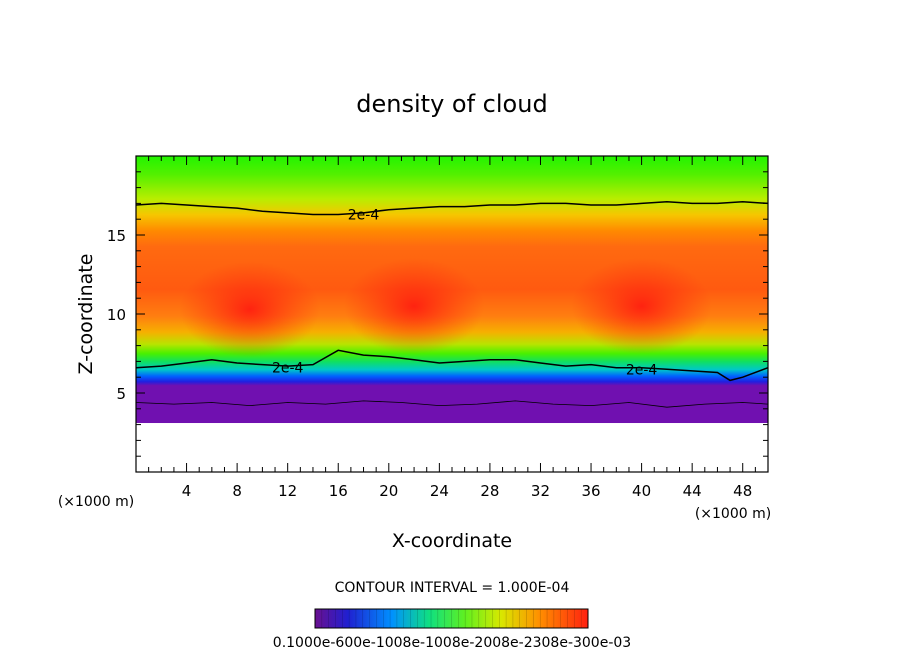 This screenshot has height=654, width=904. I want to click on x-tick-label: 4, so click(187, 491).